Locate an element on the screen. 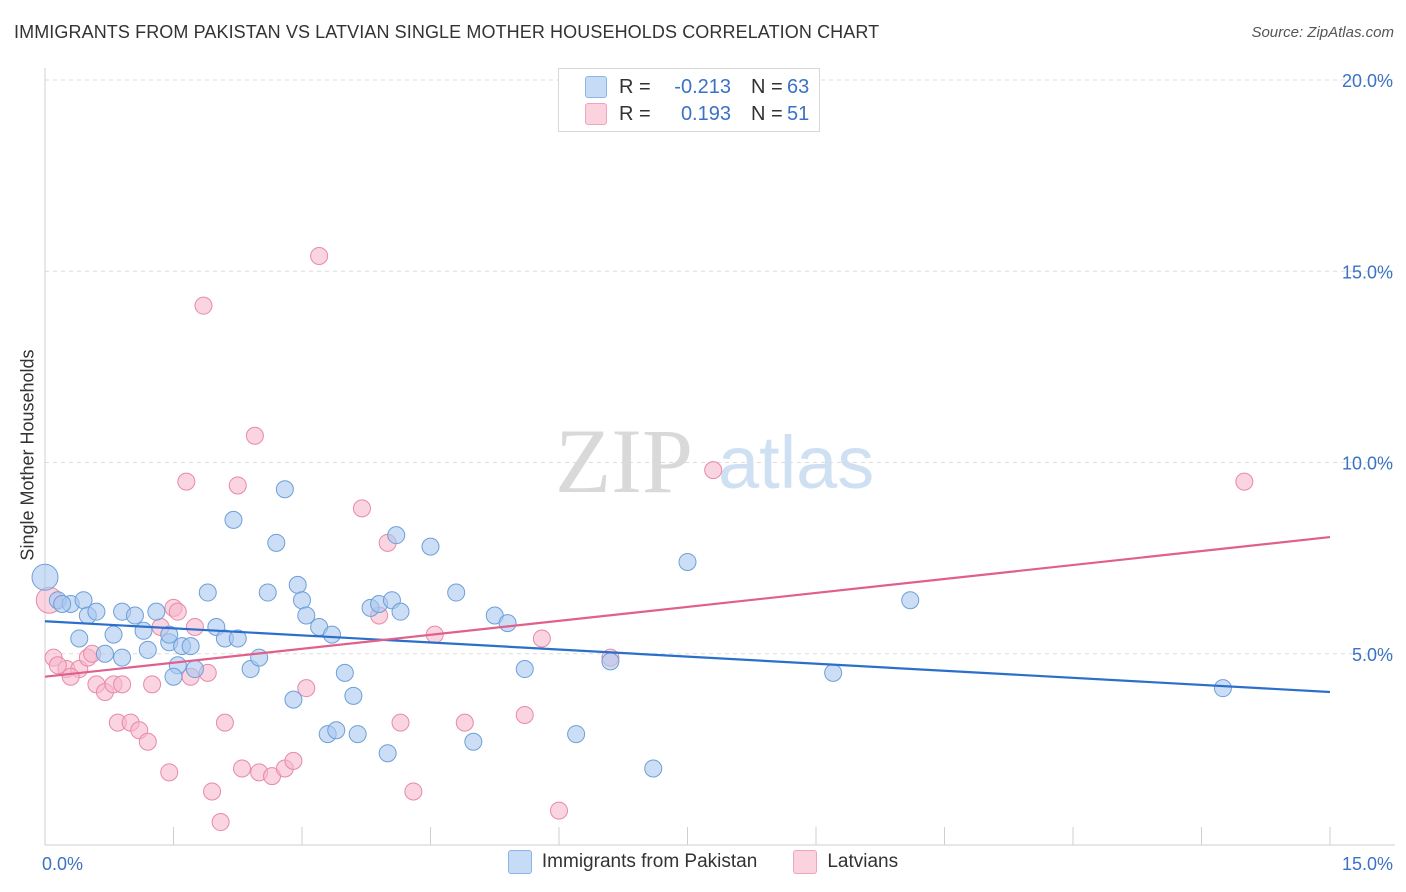  legend-row-pakistan: R = -0.213 N = 63 is located at coordinates (697, 87).